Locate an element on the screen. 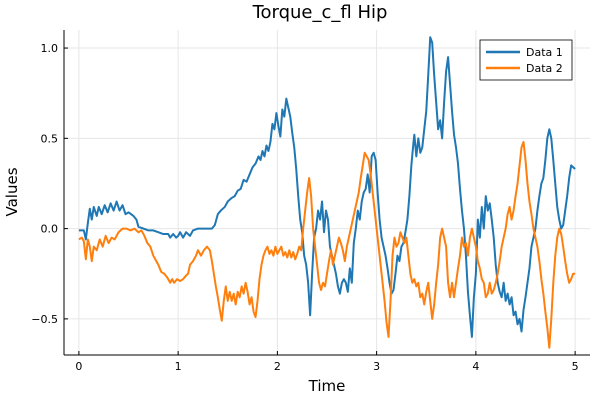 The height and width of the screenshot is (400, 600). legend: Data 1 Data 2 is located at coordinates (526, 60).